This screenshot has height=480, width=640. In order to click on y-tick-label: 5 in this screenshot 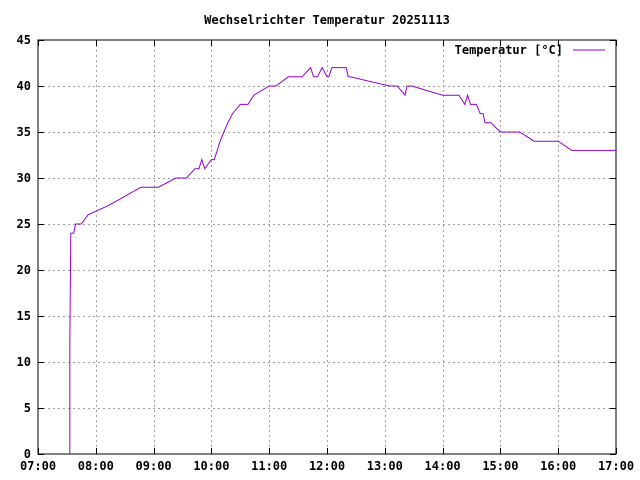, I will do `click(27, 408)`.